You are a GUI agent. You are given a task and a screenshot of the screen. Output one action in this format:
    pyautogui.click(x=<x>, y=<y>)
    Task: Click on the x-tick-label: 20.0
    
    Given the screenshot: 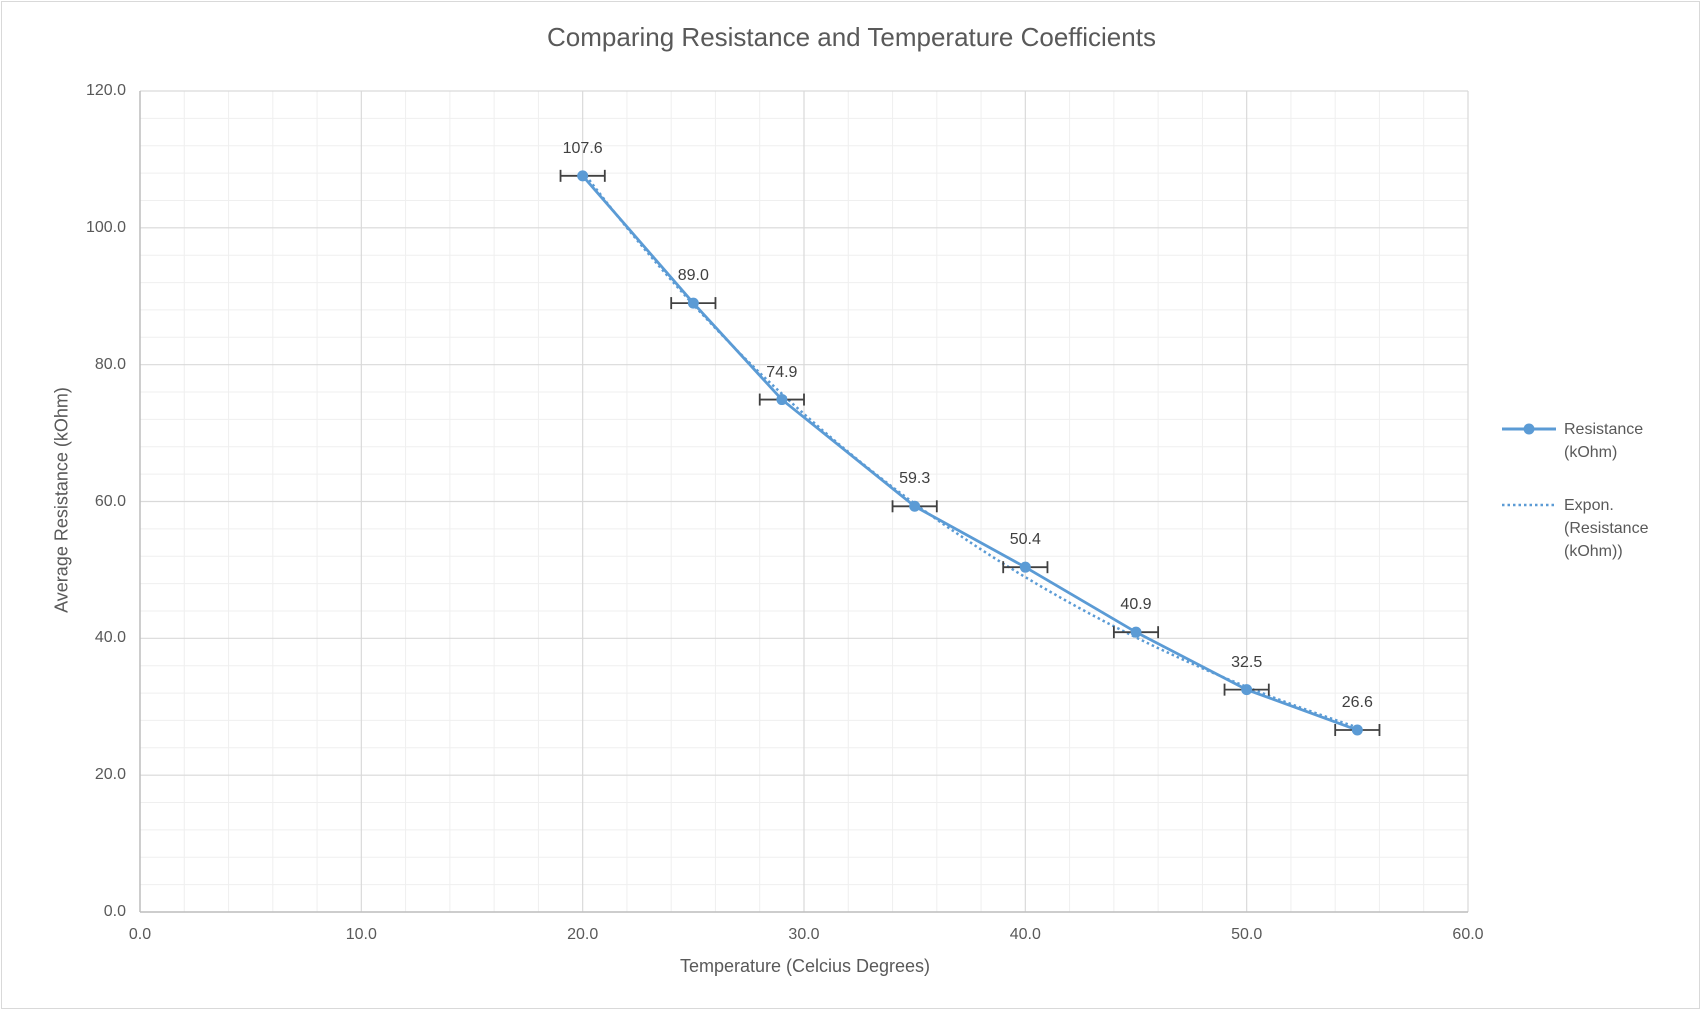 What is the action you would take?
    pyautogui.click(x=583, y=934)
    